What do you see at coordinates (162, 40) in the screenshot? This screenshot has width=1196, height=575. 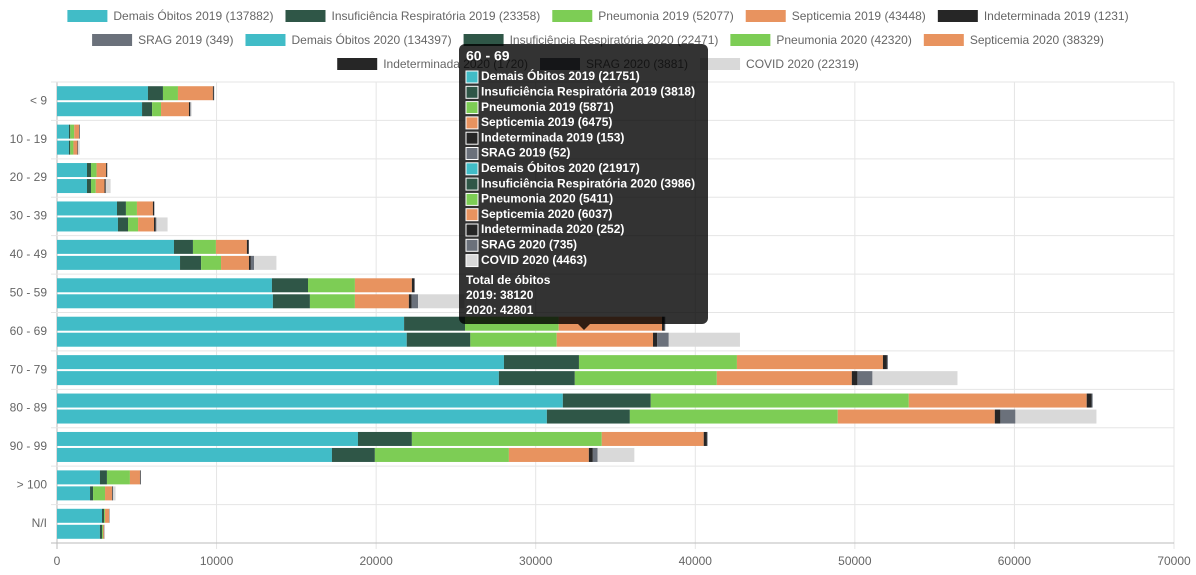 I see `legend-item: SRAG 2019 (349)` at bounding box center [162, 40].